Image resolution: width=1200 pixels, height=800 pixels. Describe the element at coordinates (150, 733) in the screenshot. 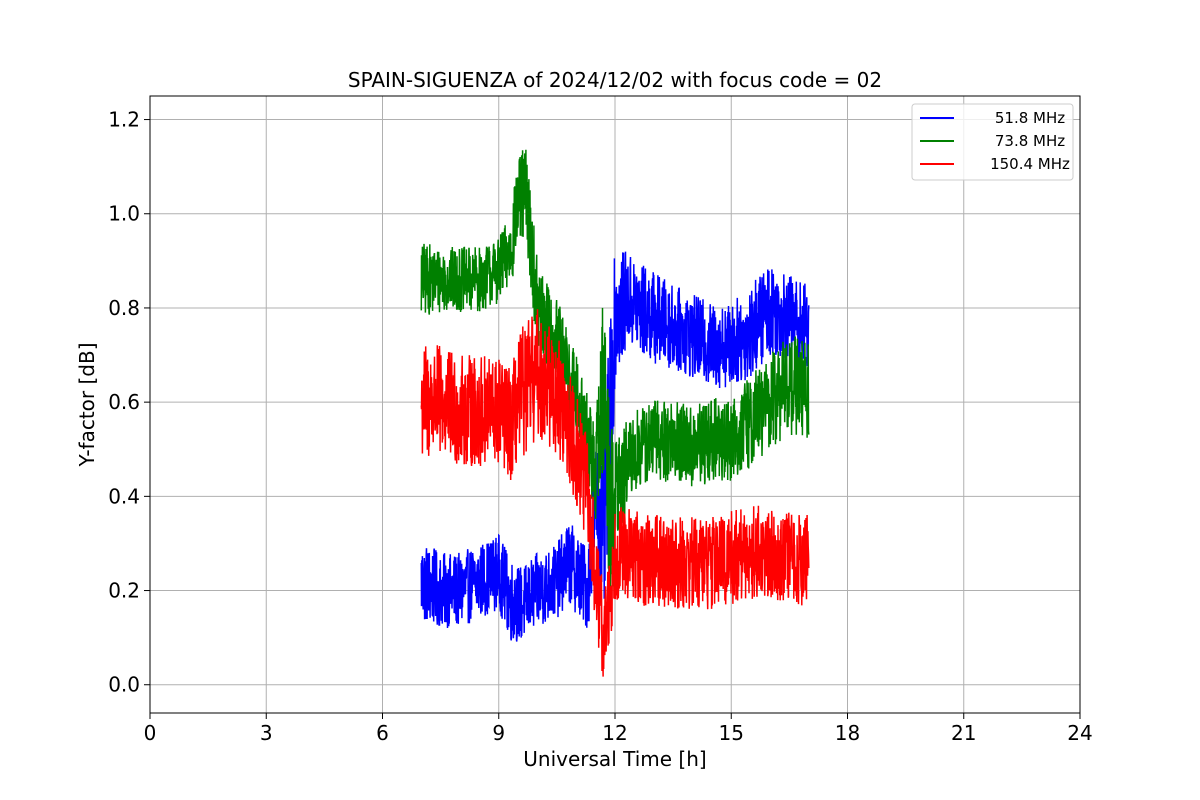

I see `x-tick-label: 0` at that location.